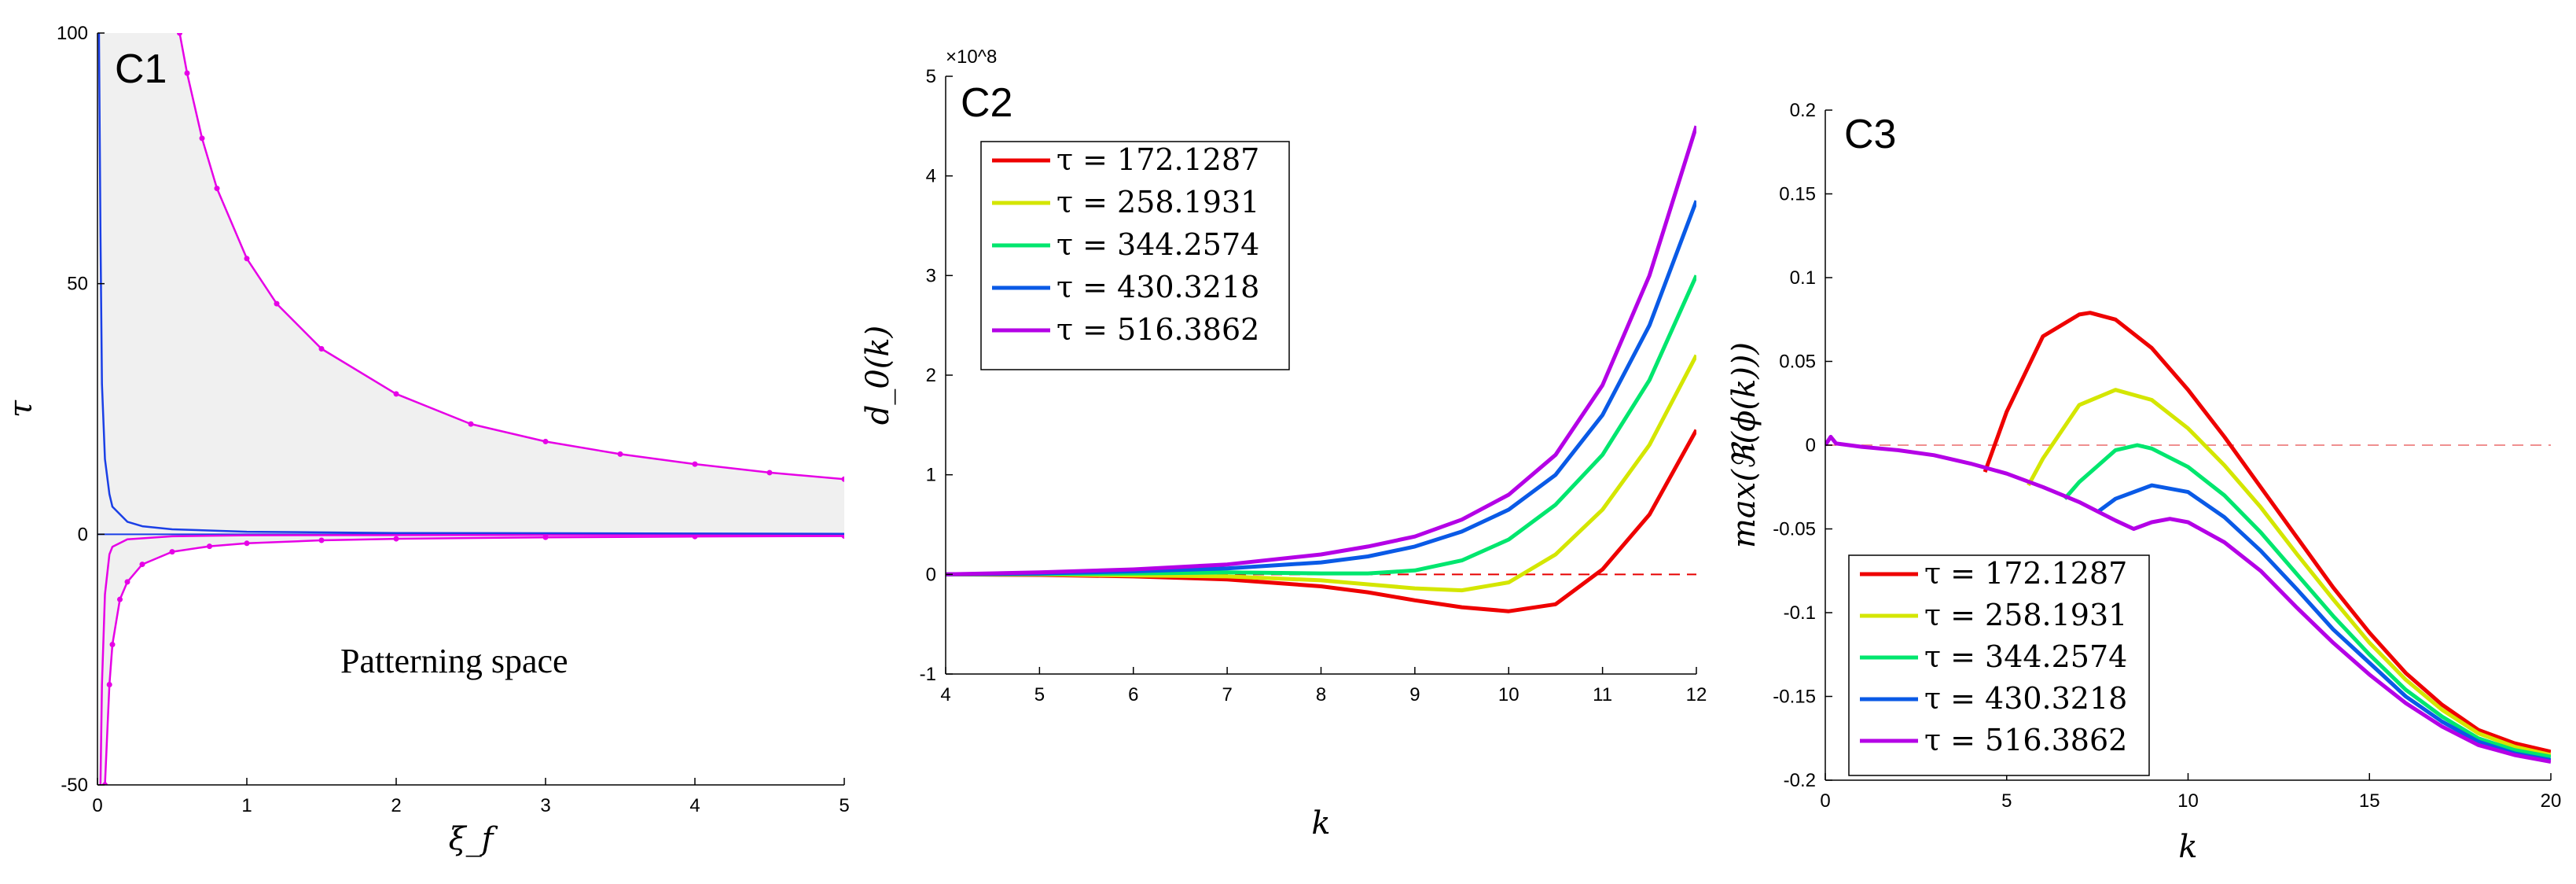  Describe the element at coordinates (1157, 329) in the screenshot. I see `c2-legend-label: τ = 516.3862` at that location.